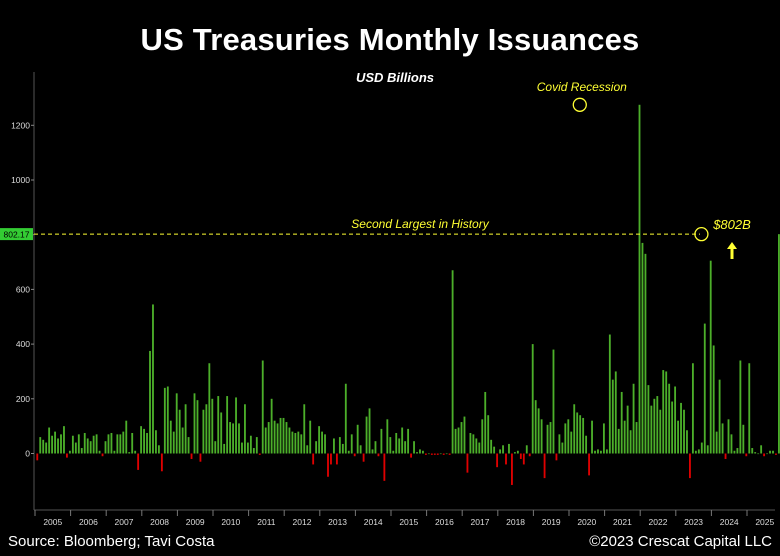 The image size is (780, 556). Describe the element at coordinates (230, 522) in the screenshot. I see `x-tick-label: 2010` at that location.